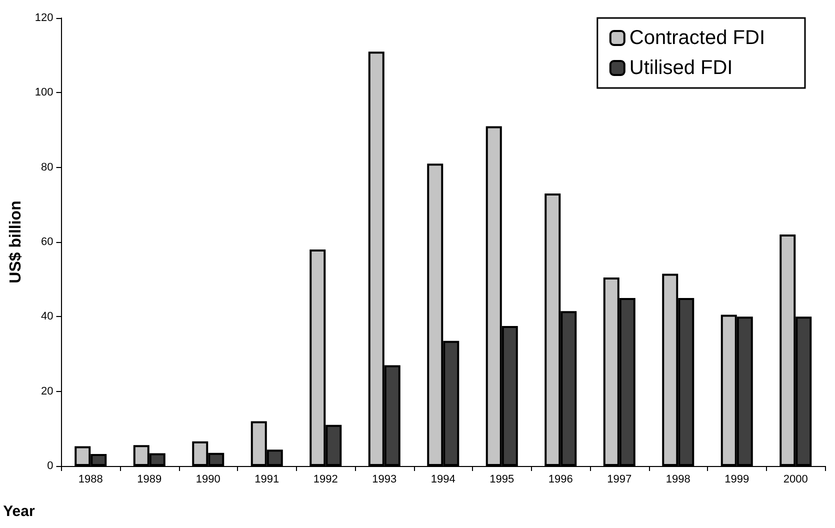 The height and width of the screenshot is (528, 835). What do you see at coordinates (560, 480) in the screenshot?
I see `x-tick-label: 1996` at bounding box center [560, 480].